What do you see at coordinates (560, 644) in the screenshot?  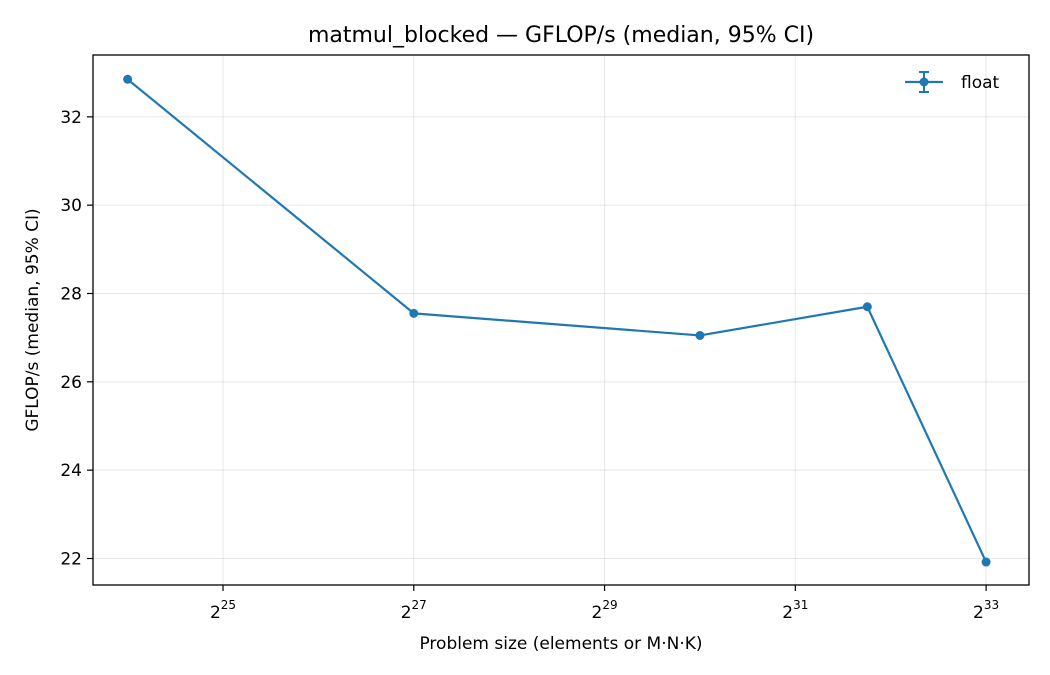 I see `x-axis-label: Problem size (elements or M·N·K)` at bounding box center [560, 644].